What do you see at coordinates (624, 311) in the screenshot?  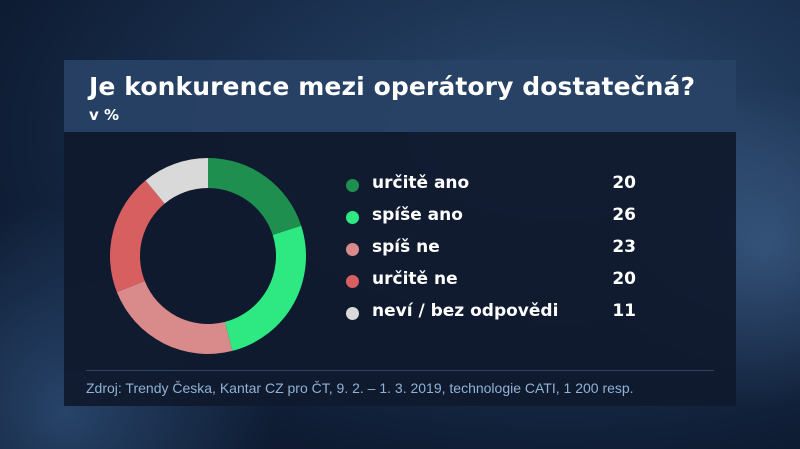 I see `legend-value: 11` at bounding box center [624, 311].